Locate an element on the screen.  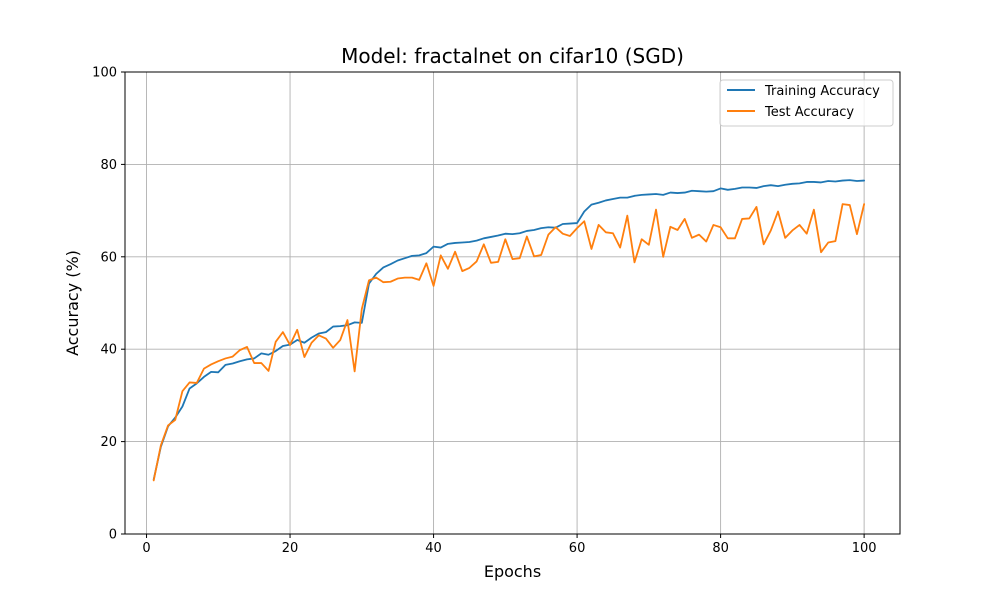
y-tick-label: 0 is located at coordinates (113, 535).